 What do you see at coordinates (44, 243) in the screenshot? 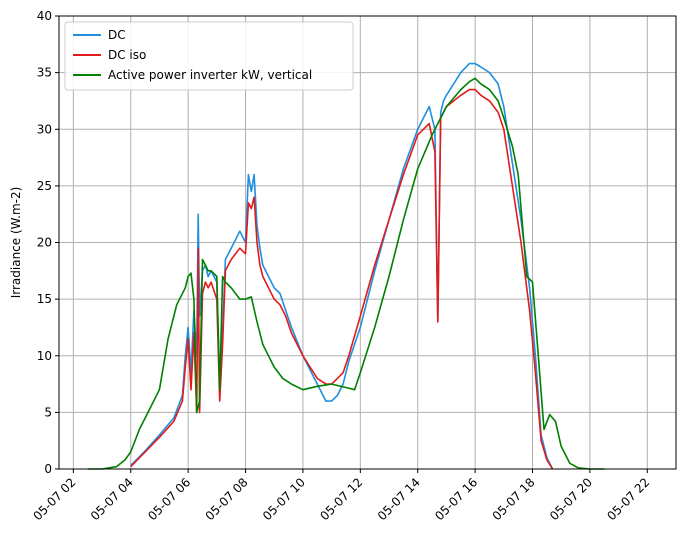
I see `y-tick-label: 20` at bounding box center [44, 243].